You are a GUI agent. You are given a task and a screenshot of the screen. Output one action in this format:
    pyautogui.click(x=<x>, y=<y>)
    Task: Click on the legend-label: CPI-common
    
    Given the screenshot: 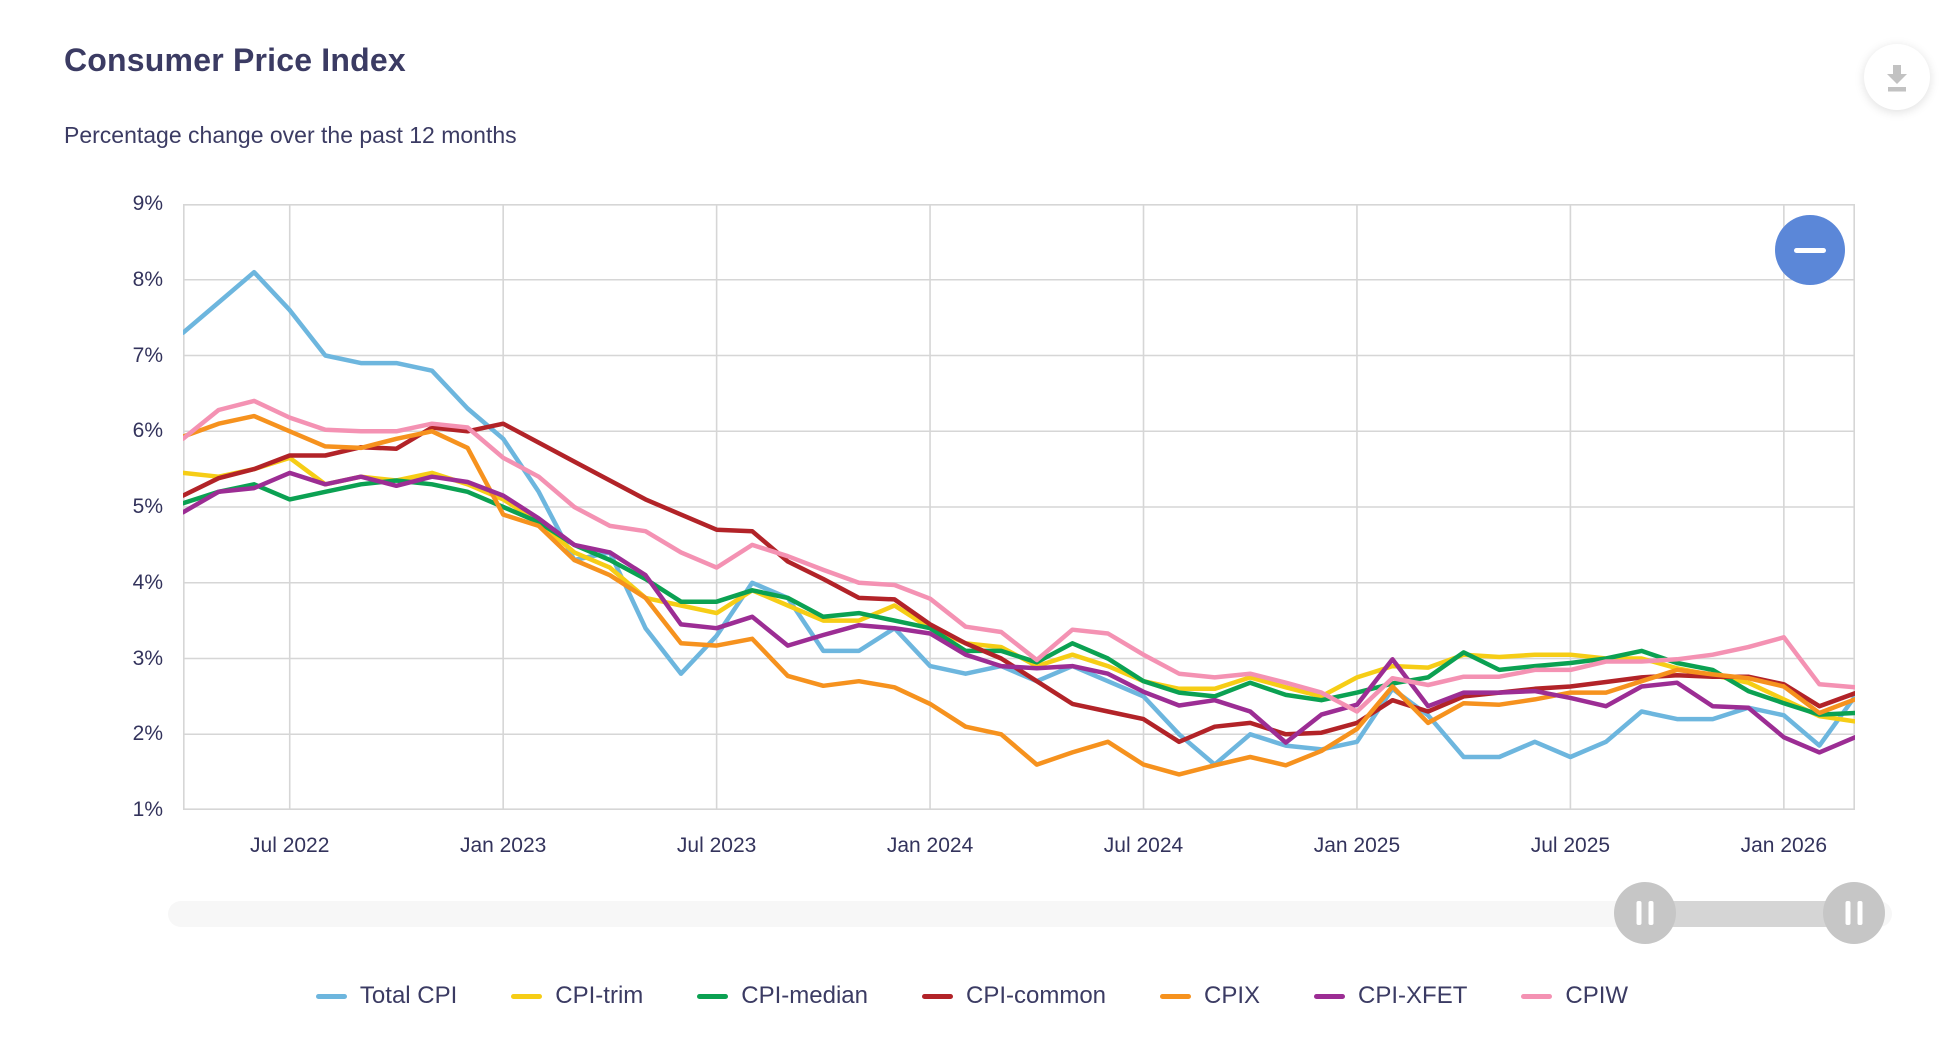 What is the action you would take?
    pyautogui.click(x=1036, y=995)
    